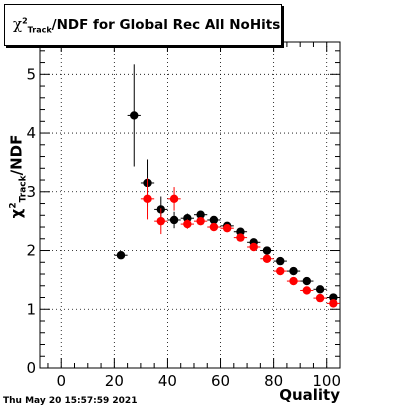 Image resolution: width=400 pixels, height=414 pixels. What do you see at coordinates (25, 21) in the screenshot?
I see `title-superscript: 2` at bounding box center [25, 21].